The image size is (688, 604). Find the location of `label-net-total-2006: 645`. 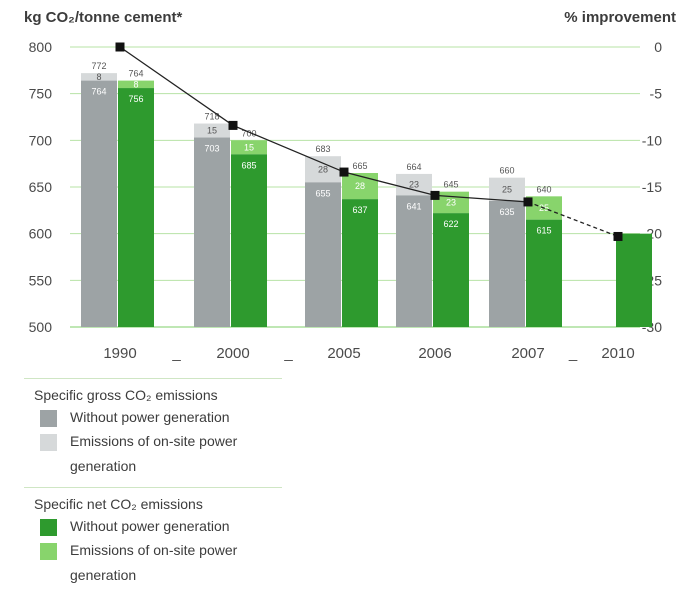

label-net-total-2006: 645 is located at coordinates (450, 185).